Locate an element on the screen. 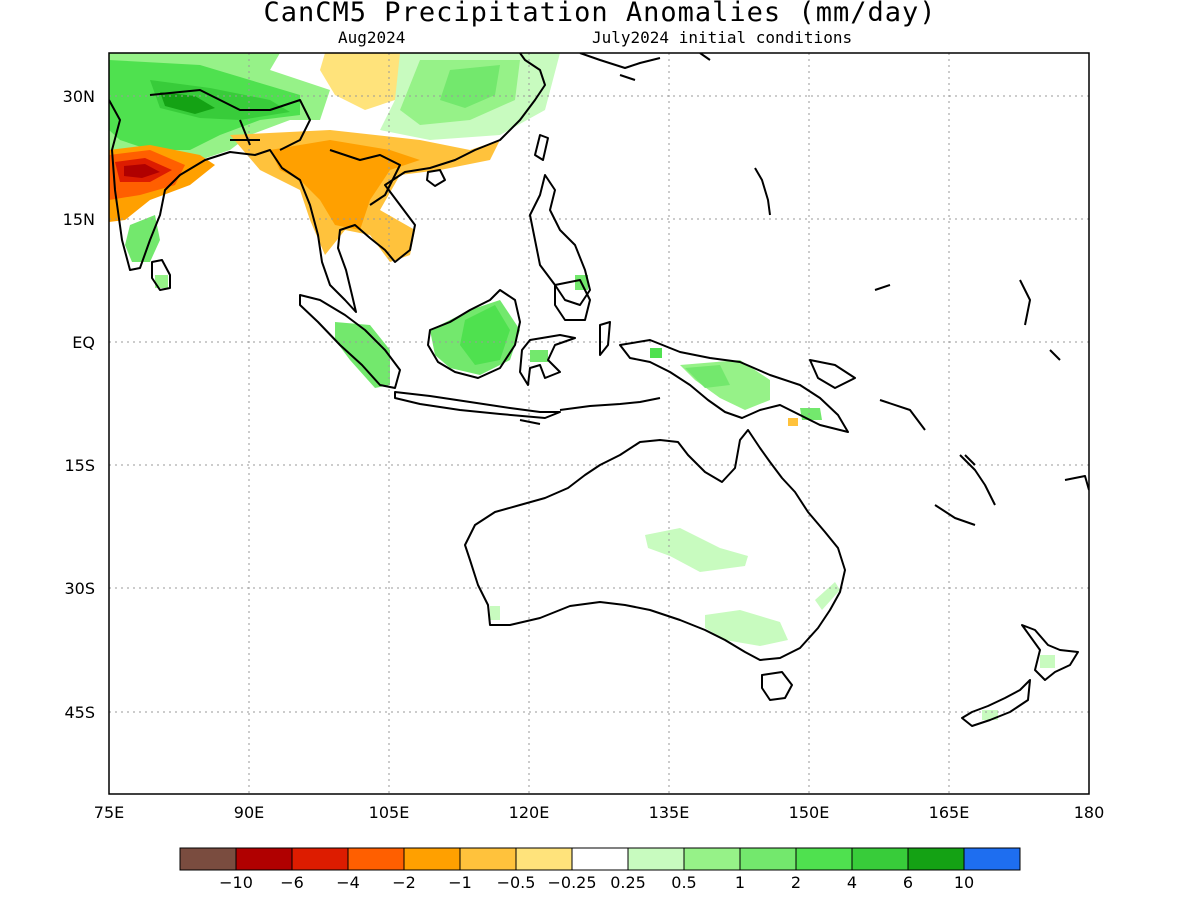  anomaly-nz-wet is located at coordinates (1047, 661).